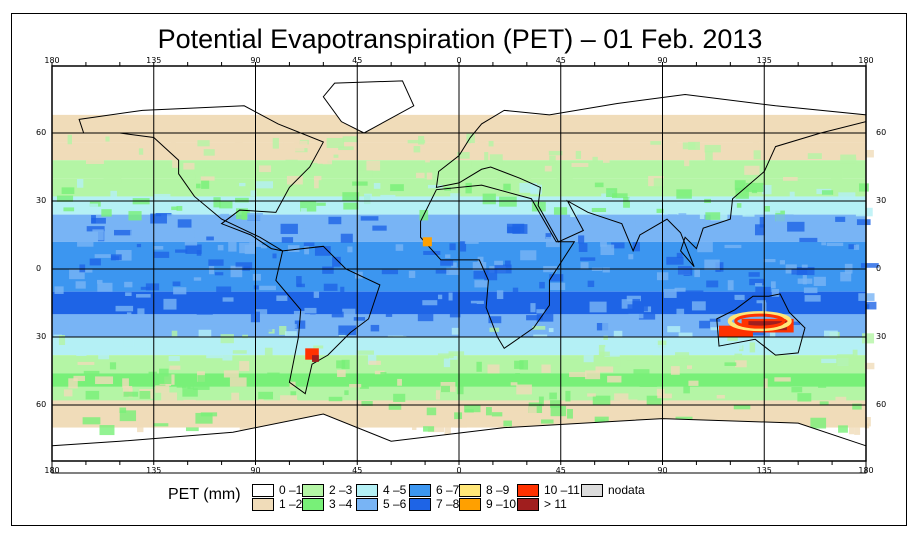 This screenshot has width=920, height=539. Describe the element at coordinates (626, 490) in the screenshot. I see `legend-label: nodata` at that location.